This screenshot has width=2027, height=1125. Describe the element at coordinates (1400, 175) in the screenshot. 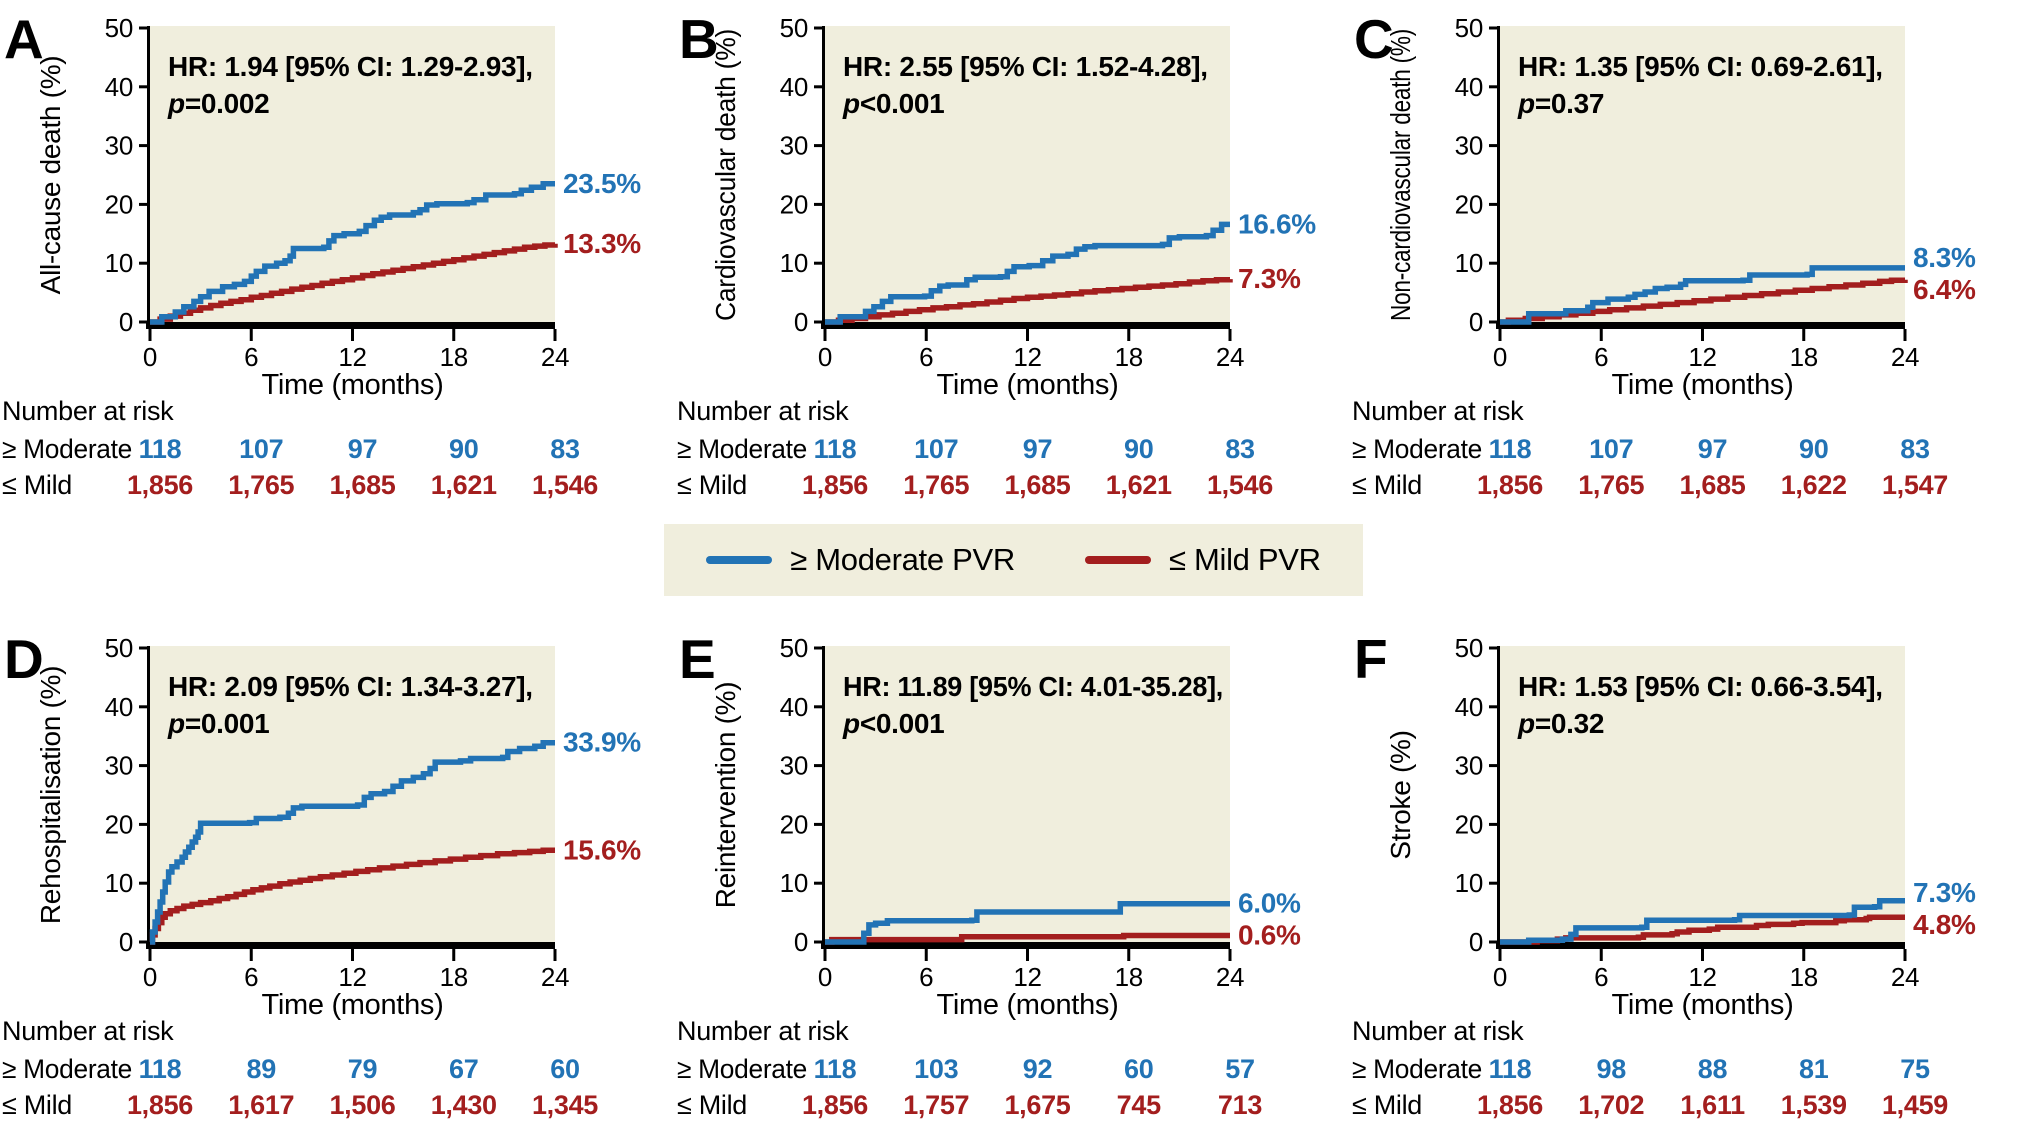

I see `y-axis-title: Non-cardiovascular death (%)` at that location.